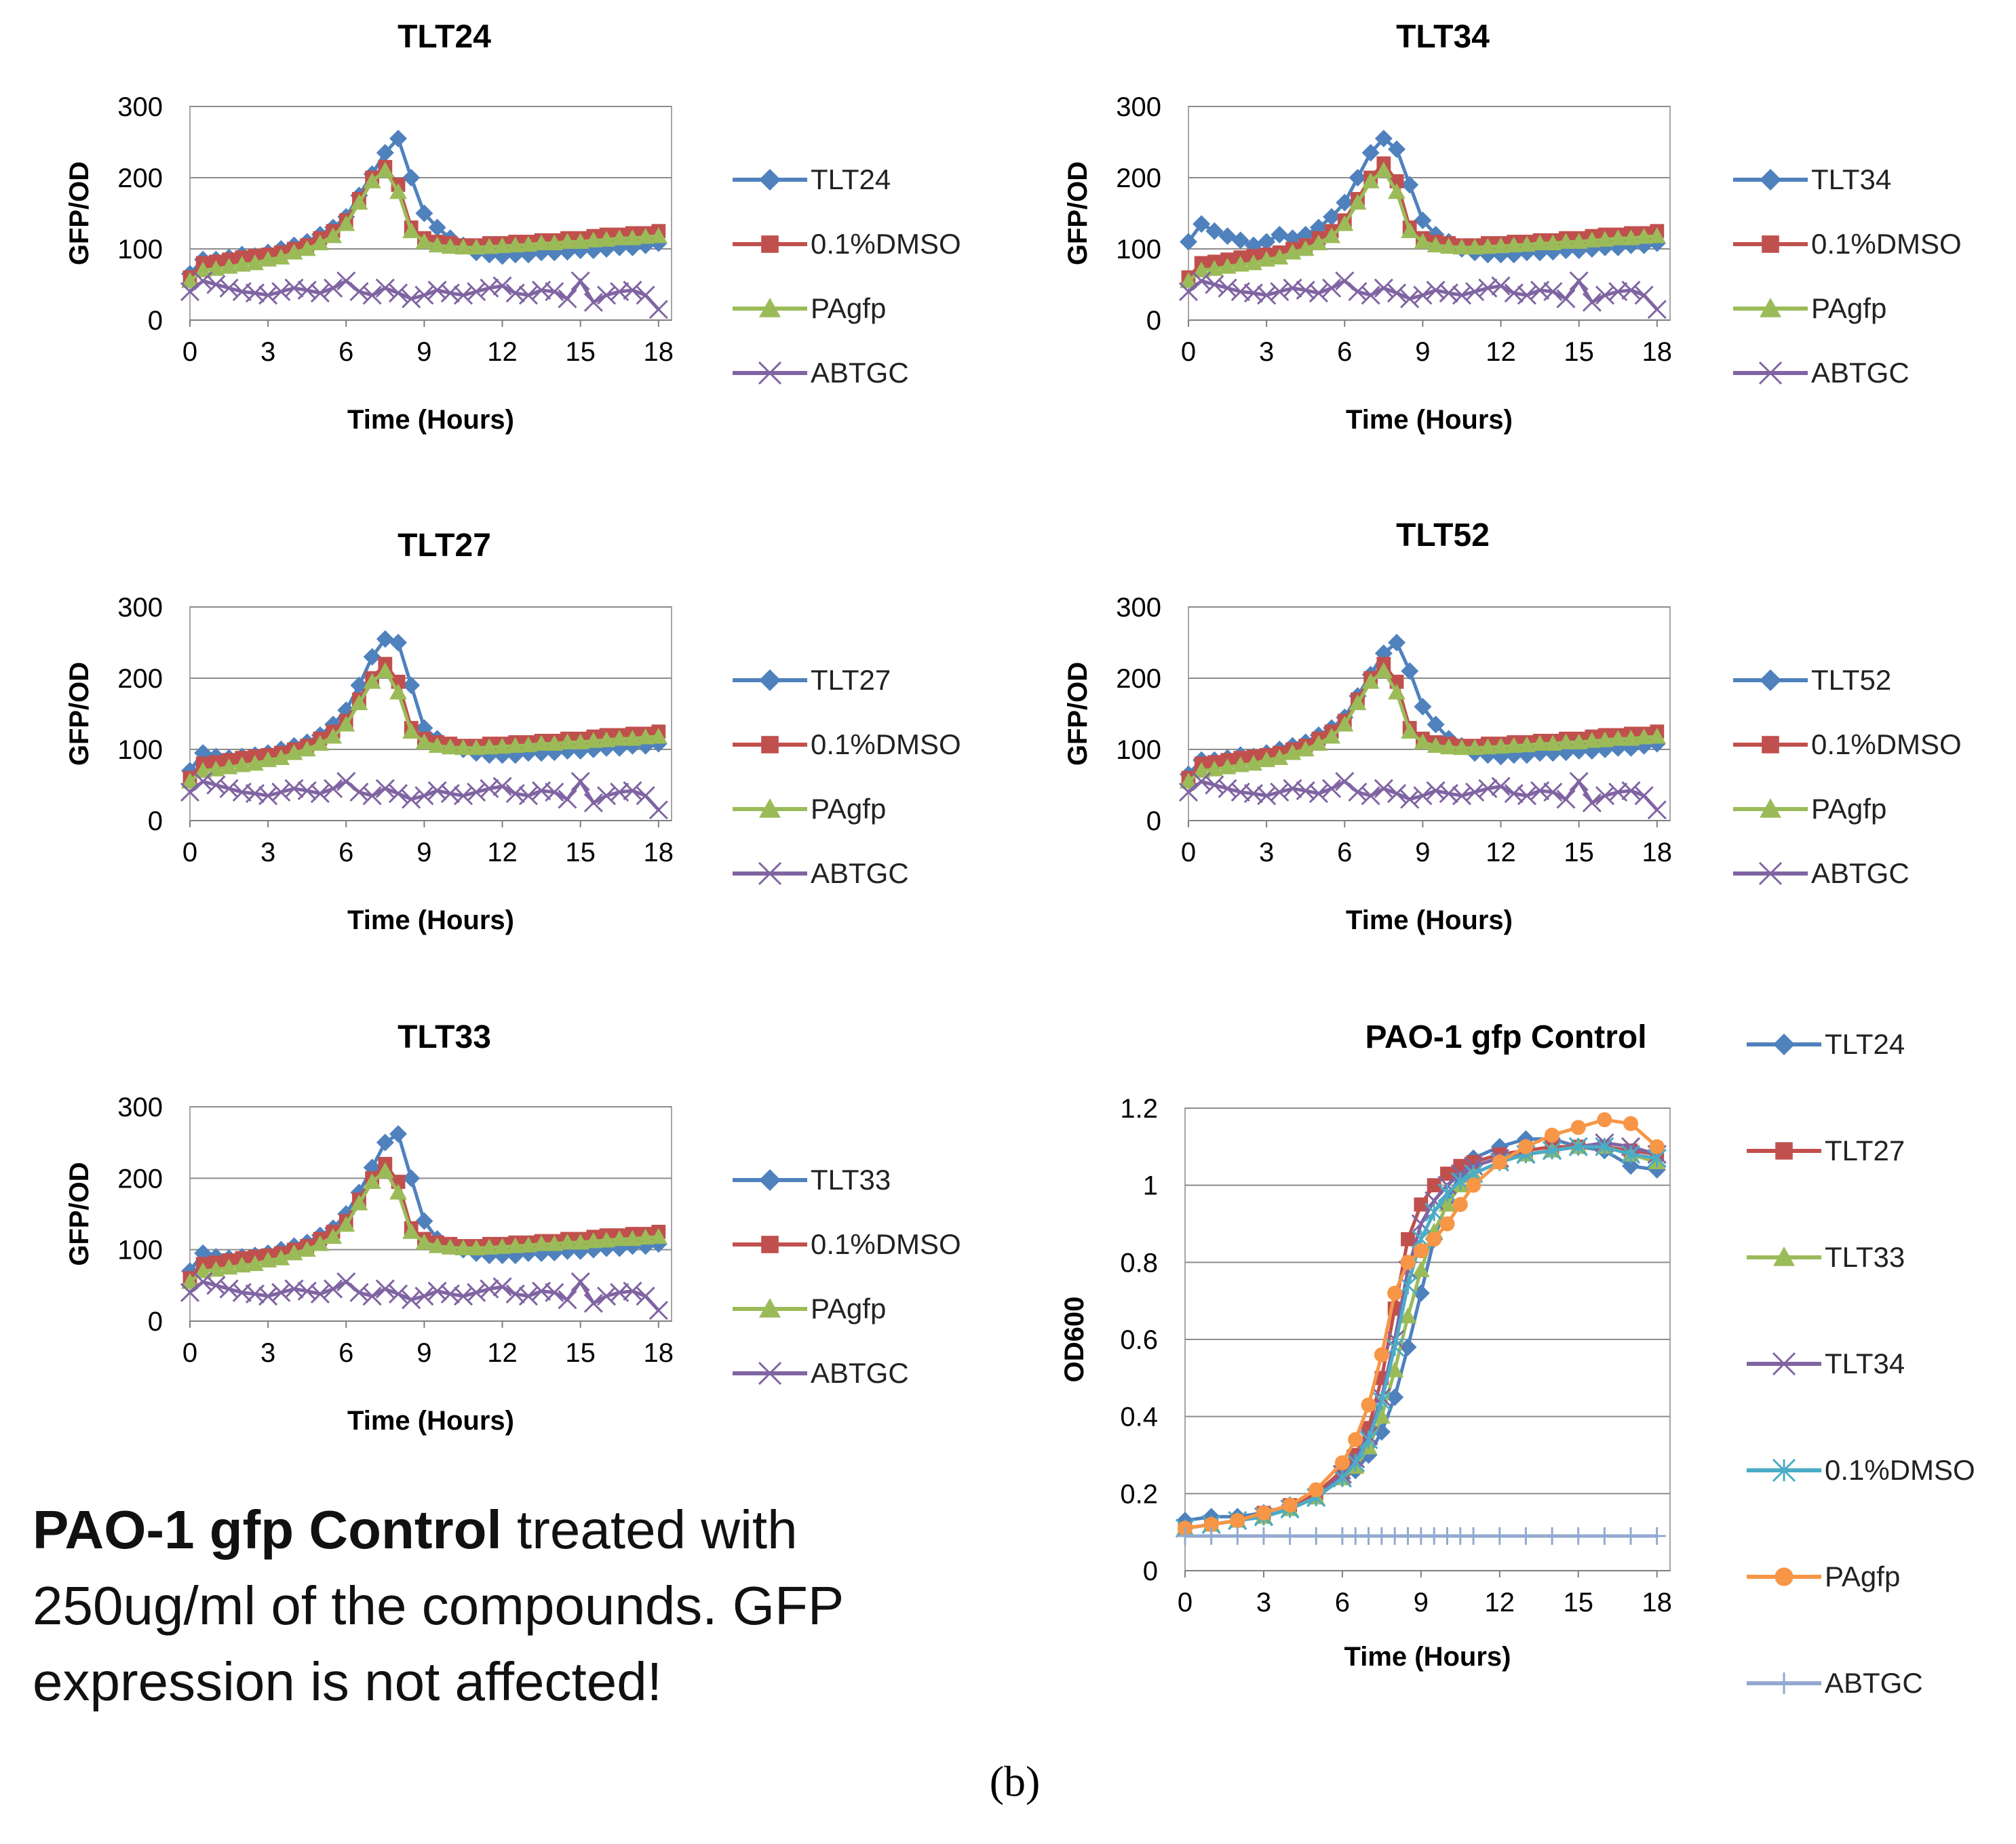 This screenshot has width=2016, height=1844. What do you see at coordinates (1189, 852) in the screenshot?
I see `x-tick-label: 0` at bounding box center [1189, 852].